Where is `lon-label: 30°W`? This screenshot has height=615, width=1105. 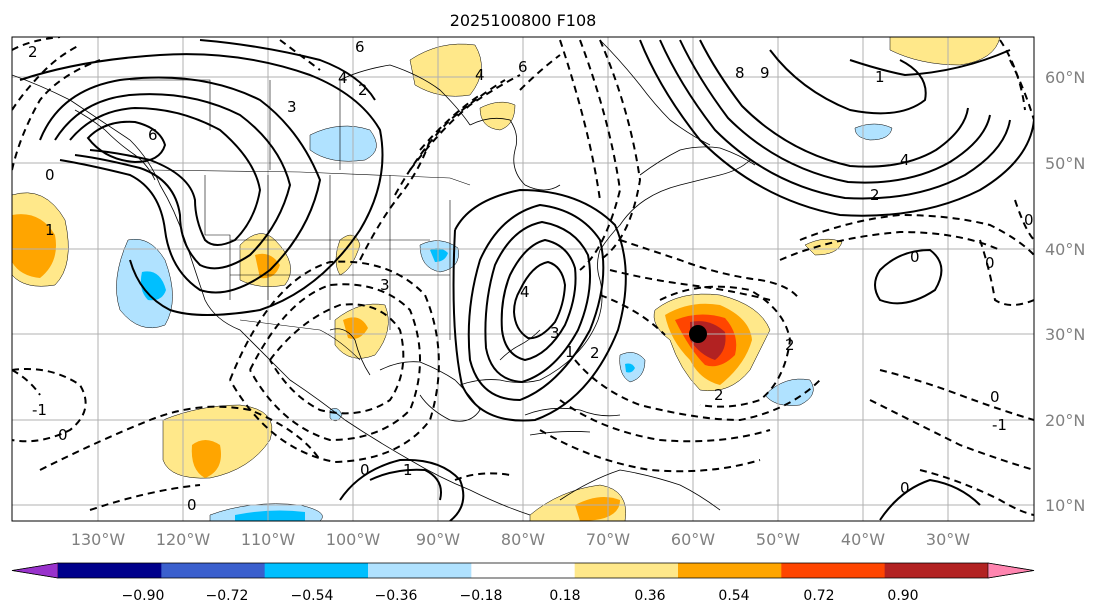 lon-label: 30°W is located at coordinates (948, 539).